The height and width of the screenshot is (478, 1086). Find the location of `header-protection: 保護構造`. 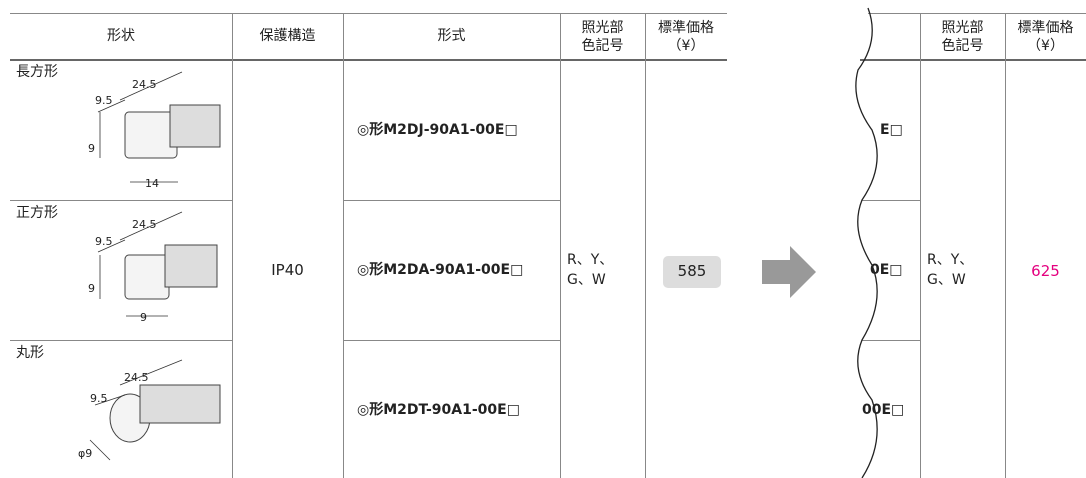

header-protection: 保護構造 is located at coordinates (287, 36).